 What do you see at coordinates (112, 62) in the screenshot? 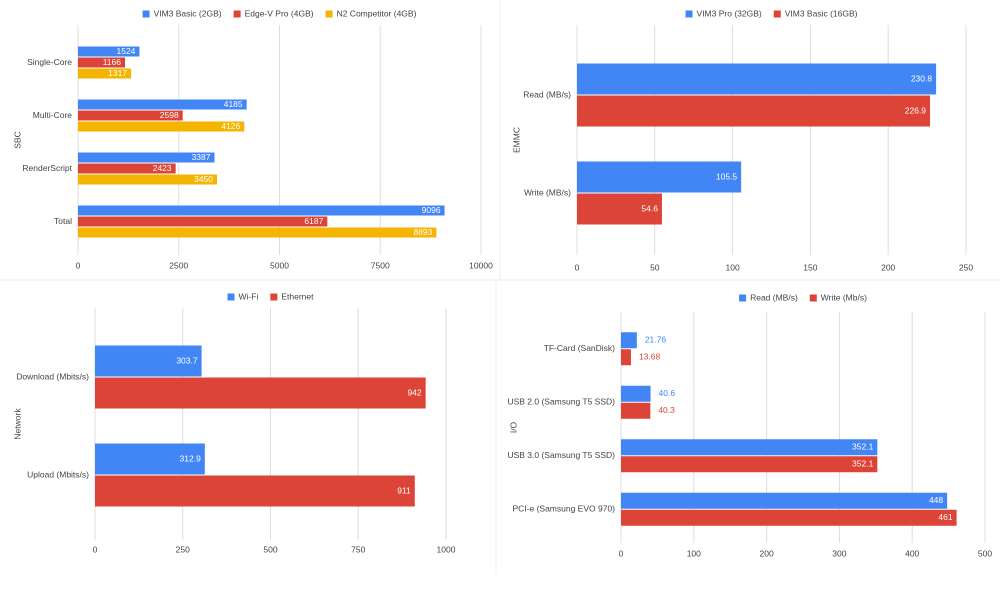
I see `data-label: 1166` at bounding box center [112, 62].